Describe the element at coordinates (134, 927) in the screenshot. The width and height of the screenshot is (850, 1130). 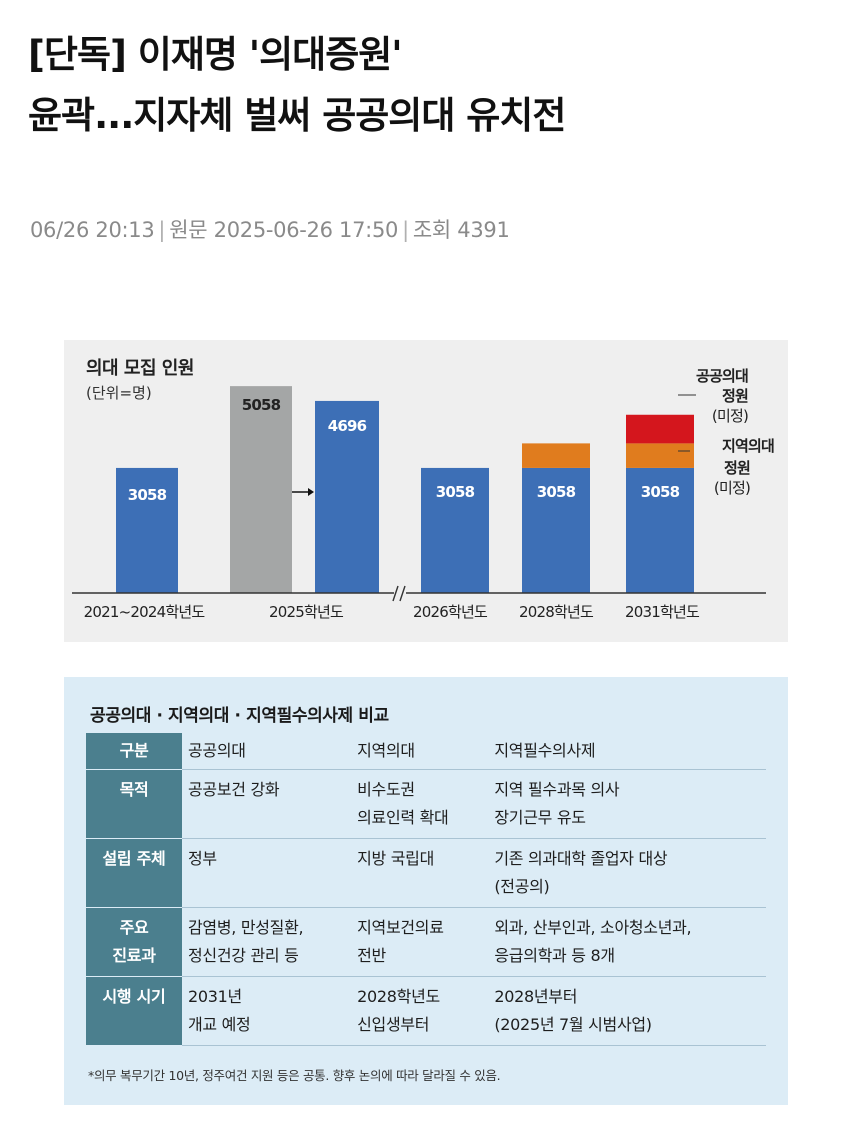
I see `table.rows.2.label-line: 주요` at that location.